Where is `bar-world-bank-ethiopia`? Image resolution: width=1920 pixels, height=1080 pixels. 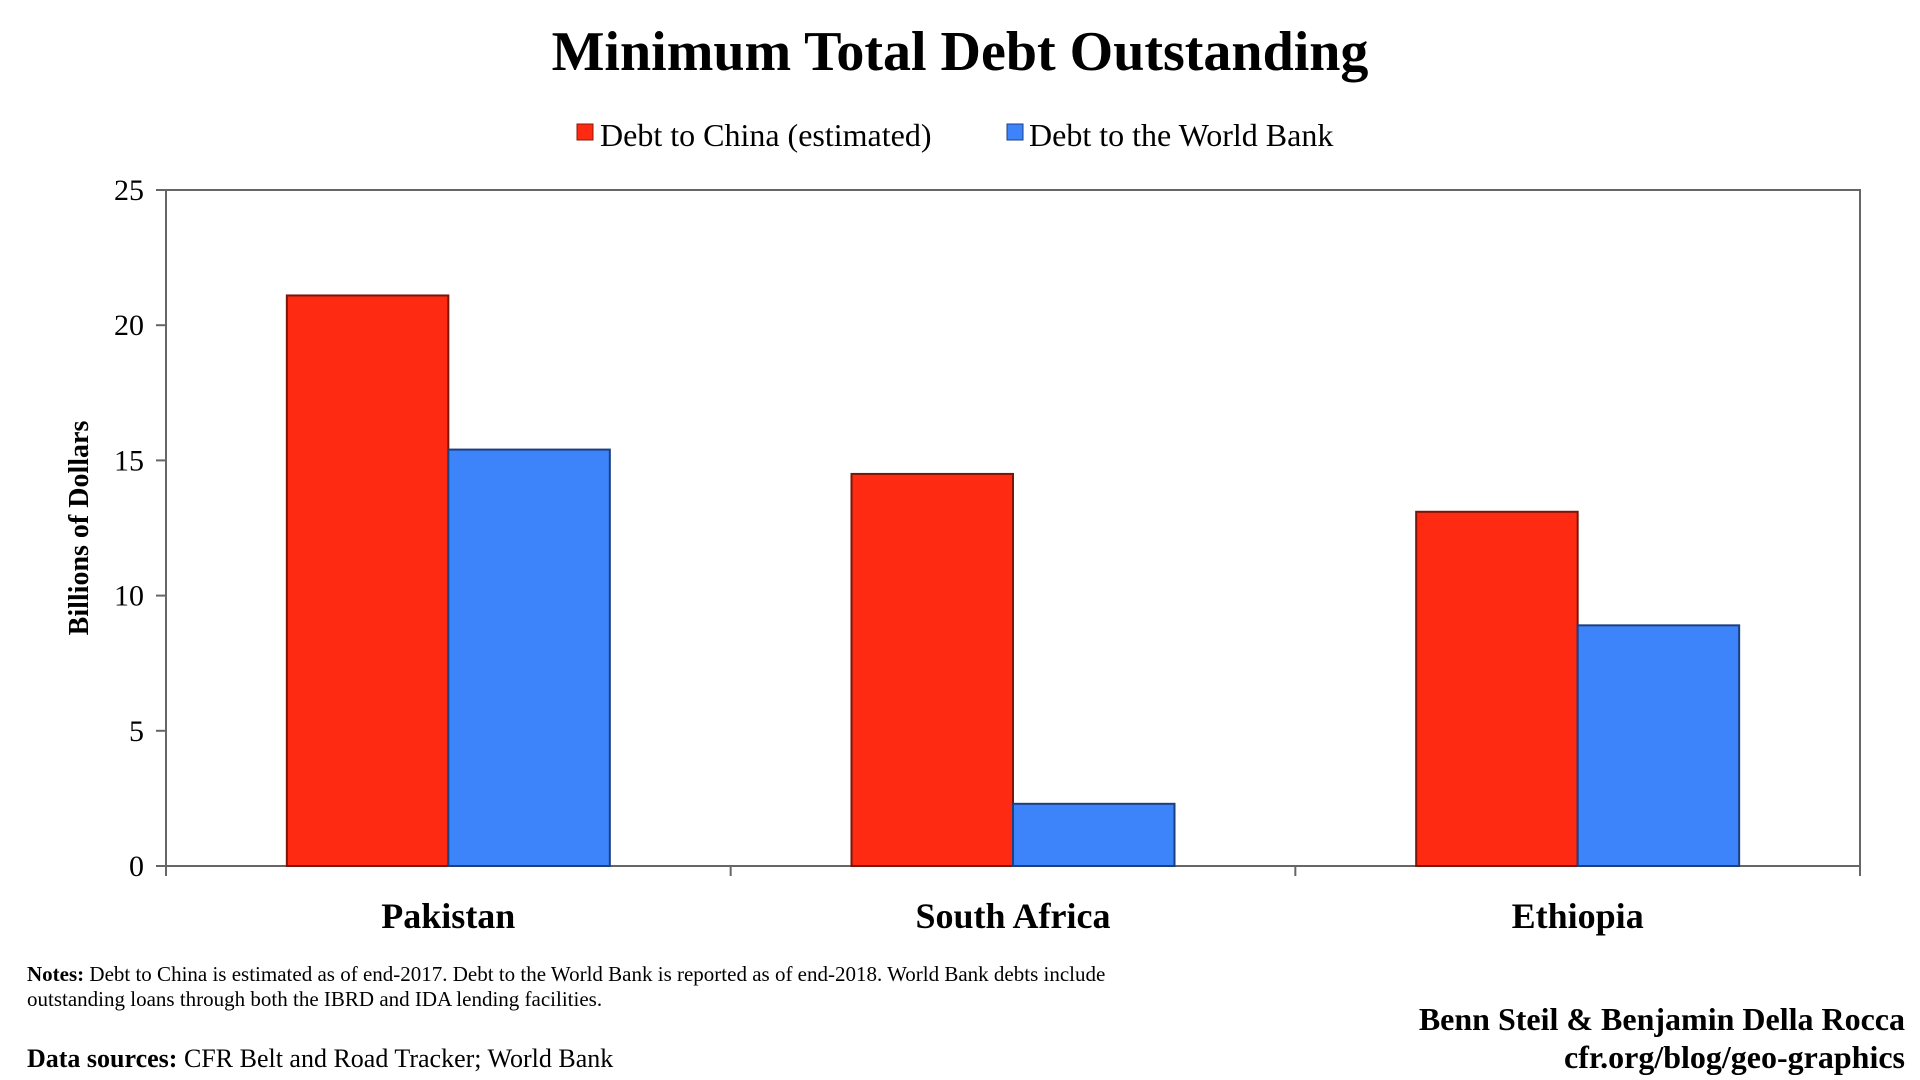 bar-world-bank-ethiopia is located at coordinates (1658, 745).